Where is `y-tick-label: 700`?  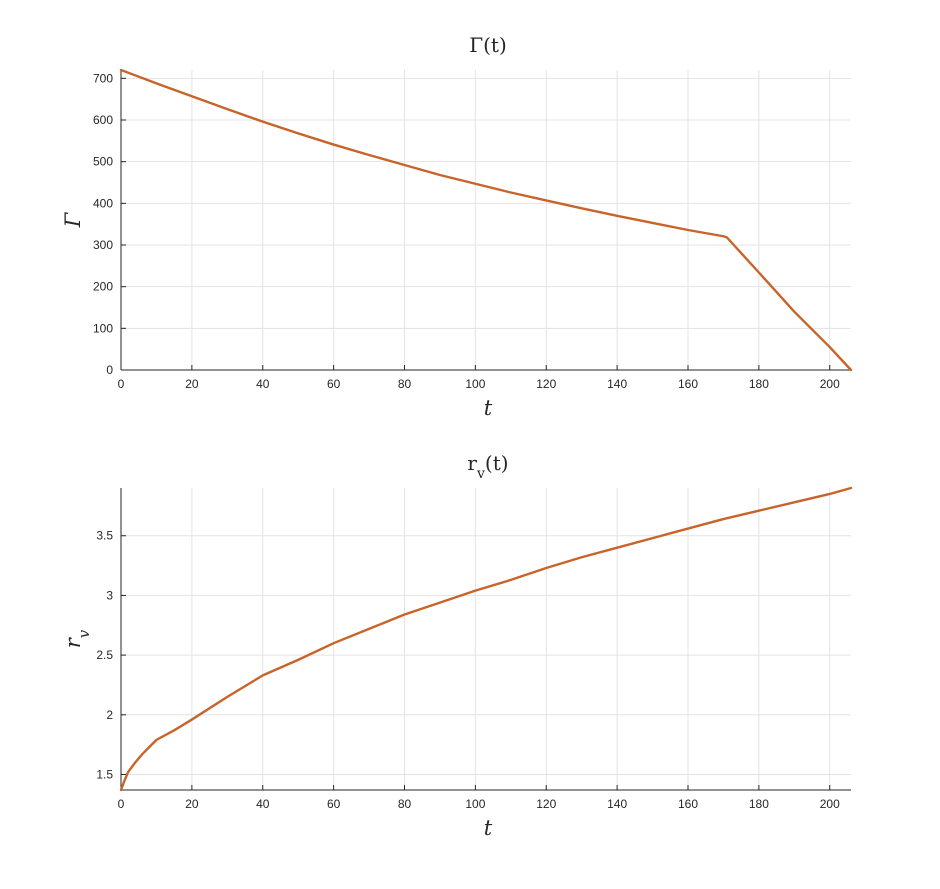 y-tick-label: 700 is located at coordinates (103, 78).